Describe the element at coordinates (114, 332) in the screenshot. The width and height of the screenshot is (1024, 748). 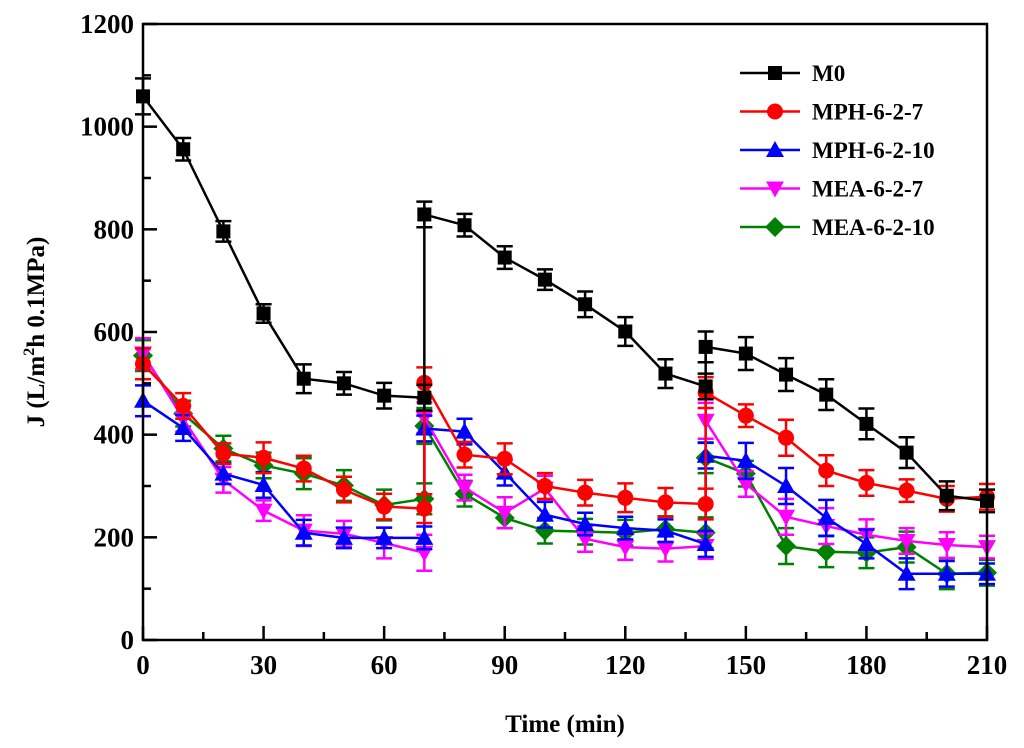
I see `y-tick-label: 600` at that location.